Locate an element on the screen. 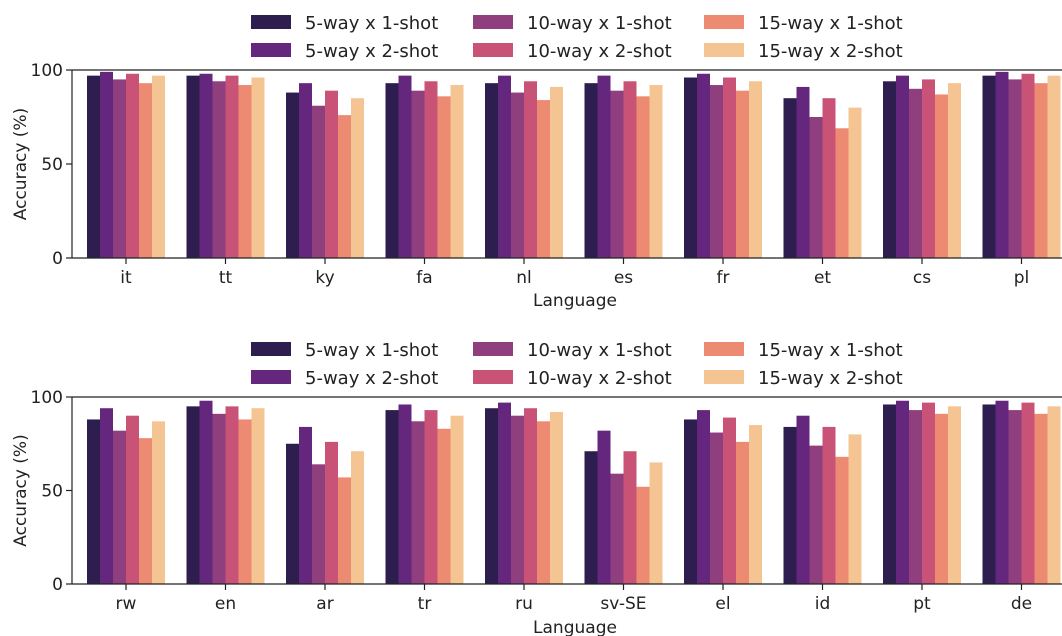 The width and height of the screenshot is (1062, 636). x-tick-label-pl: pl is located at coordinates (1022, 278).